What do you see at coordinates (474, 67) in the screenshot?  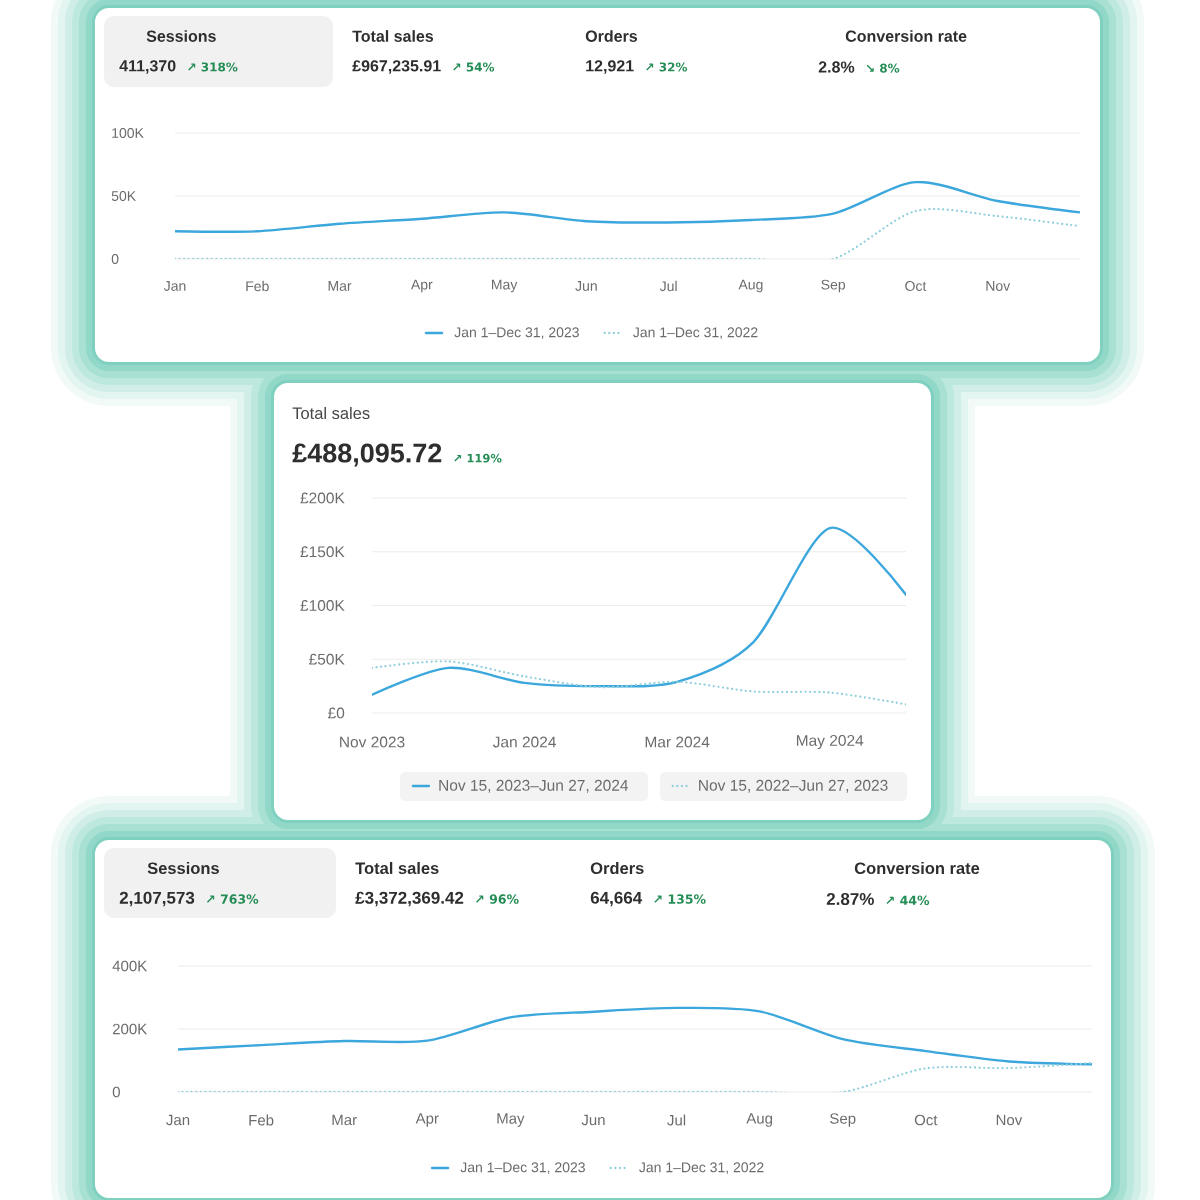 I see `text: ↗ 54%` at bounding box center [474, 67].